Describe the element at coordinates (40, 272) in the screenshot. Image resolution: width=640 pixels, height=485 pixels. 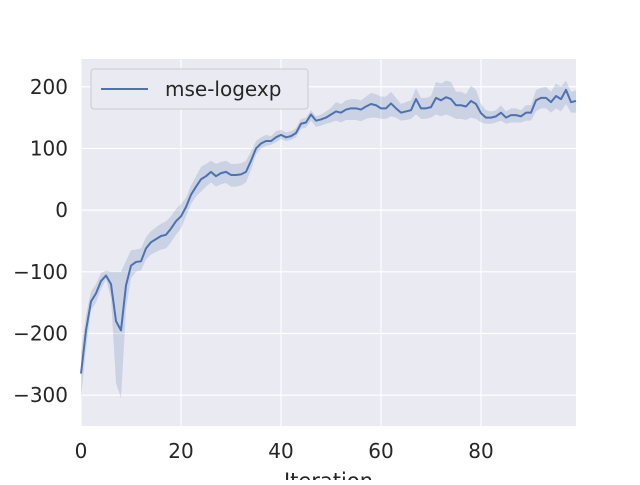
I see `y-tick-label: −100` at that location.